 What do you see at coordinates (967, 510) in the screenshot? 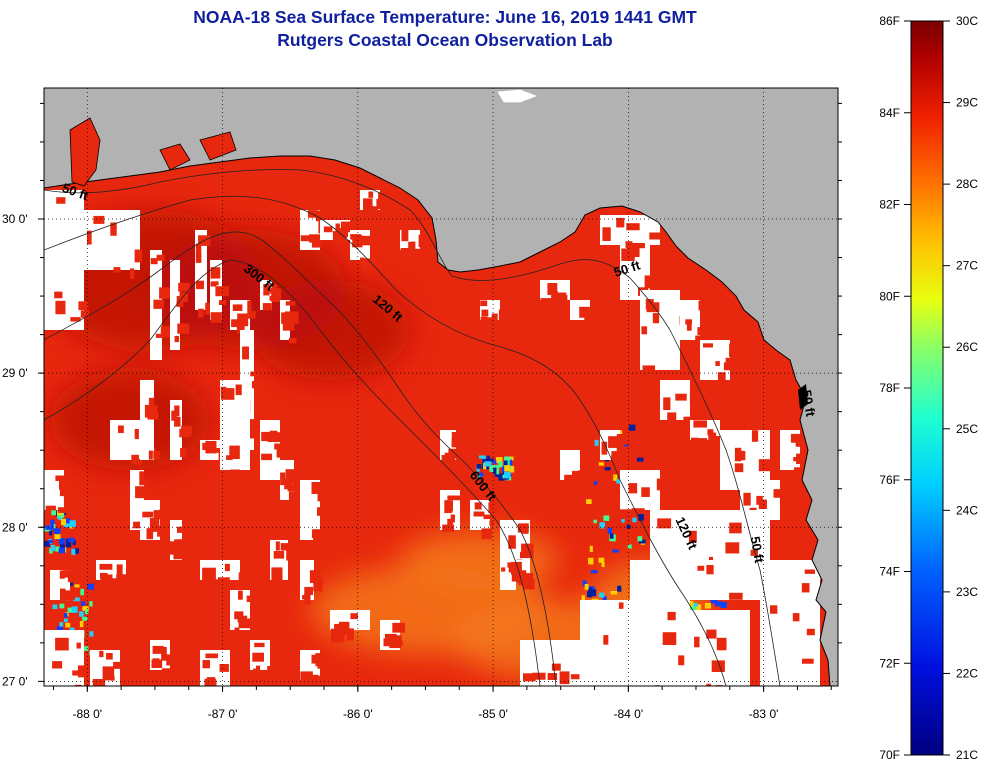
I see `colorbar-label-c: 24C` at bounding box center [967, 510].